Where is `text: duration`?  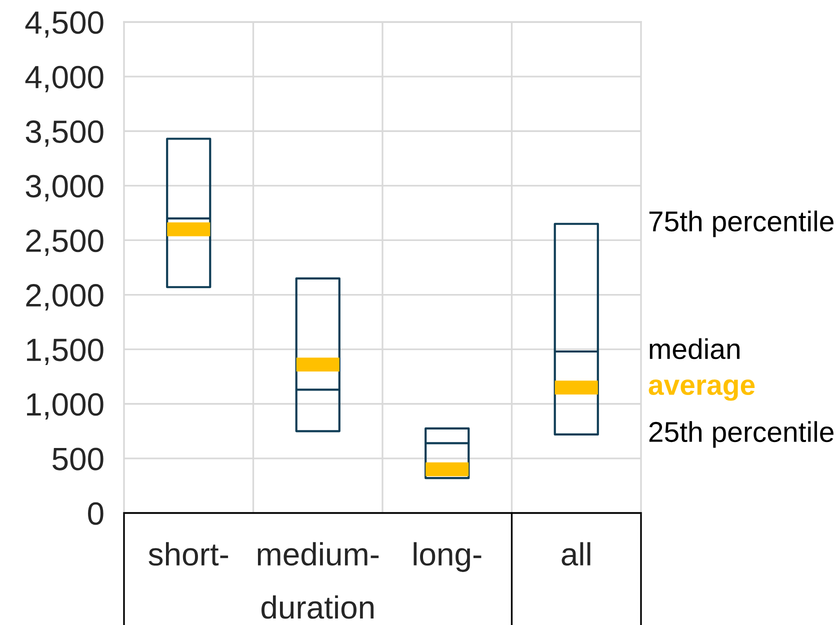
text: duration is located at coordinates (318, 607).